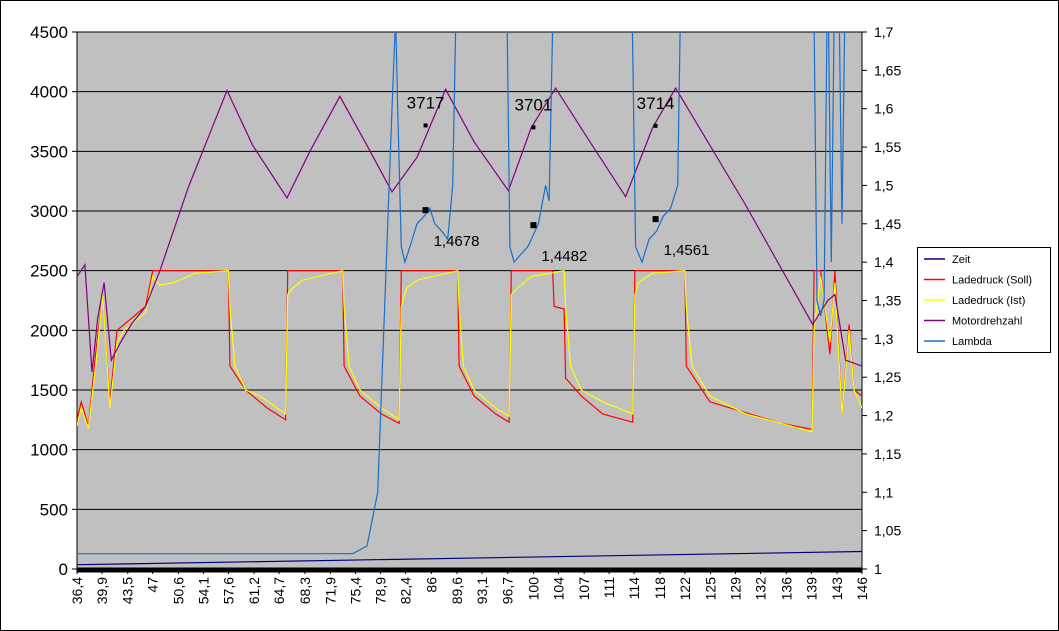 Image resolution: width=1059 pixels, height=631 pixels. Describe the element at coordinates (660, 588) in the screenshot. I see `x-tick-label: 118` at that location.